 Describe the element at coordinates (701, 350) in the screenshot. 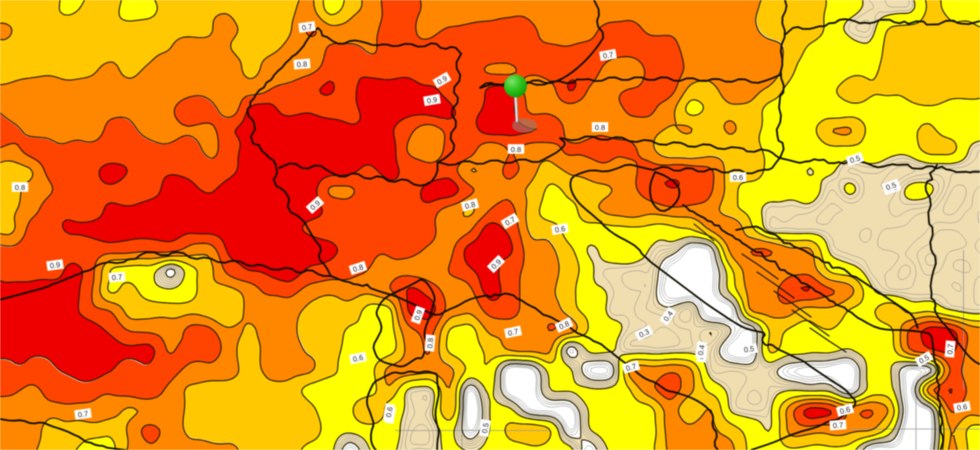

I see `svg-text: 0.4` at that location.